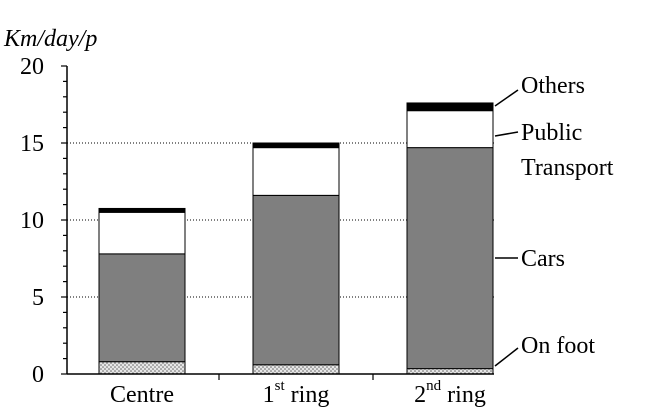 Image resolution: width=647 pixels, height=408 pixels. I want to click on leader-public-transport, so click(506, 134).